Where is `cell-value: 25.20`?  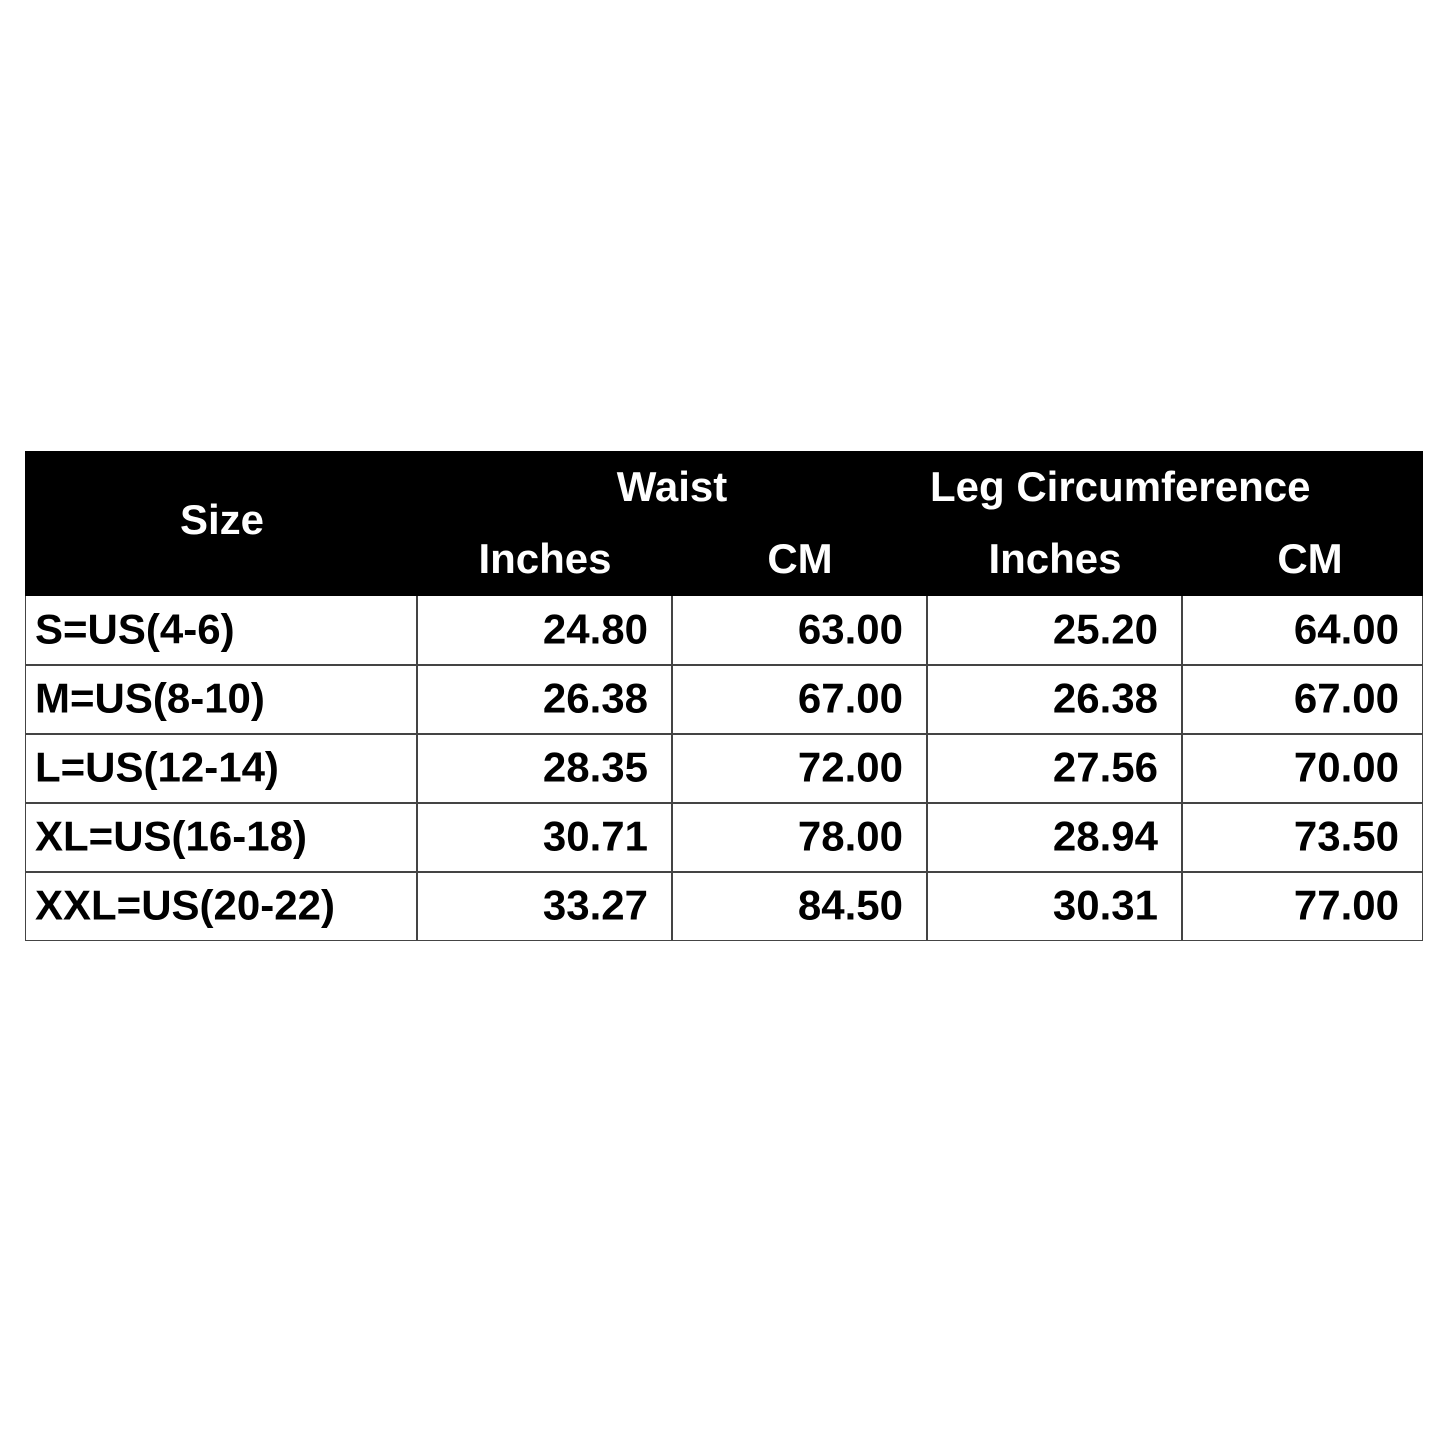 cell-value: 25.20 is located at coordinates (1105, 629).